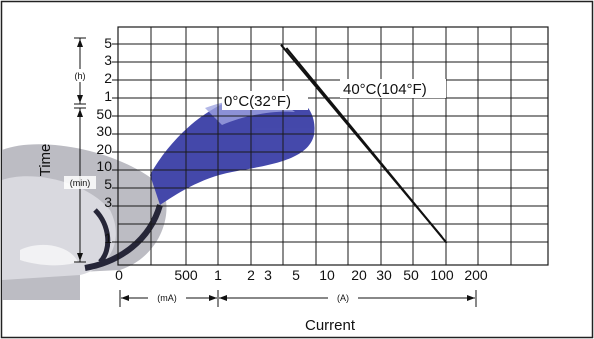 This screenshot has width=594, height=339. I want to click on x-axis-title: Current, so click(330, 325).